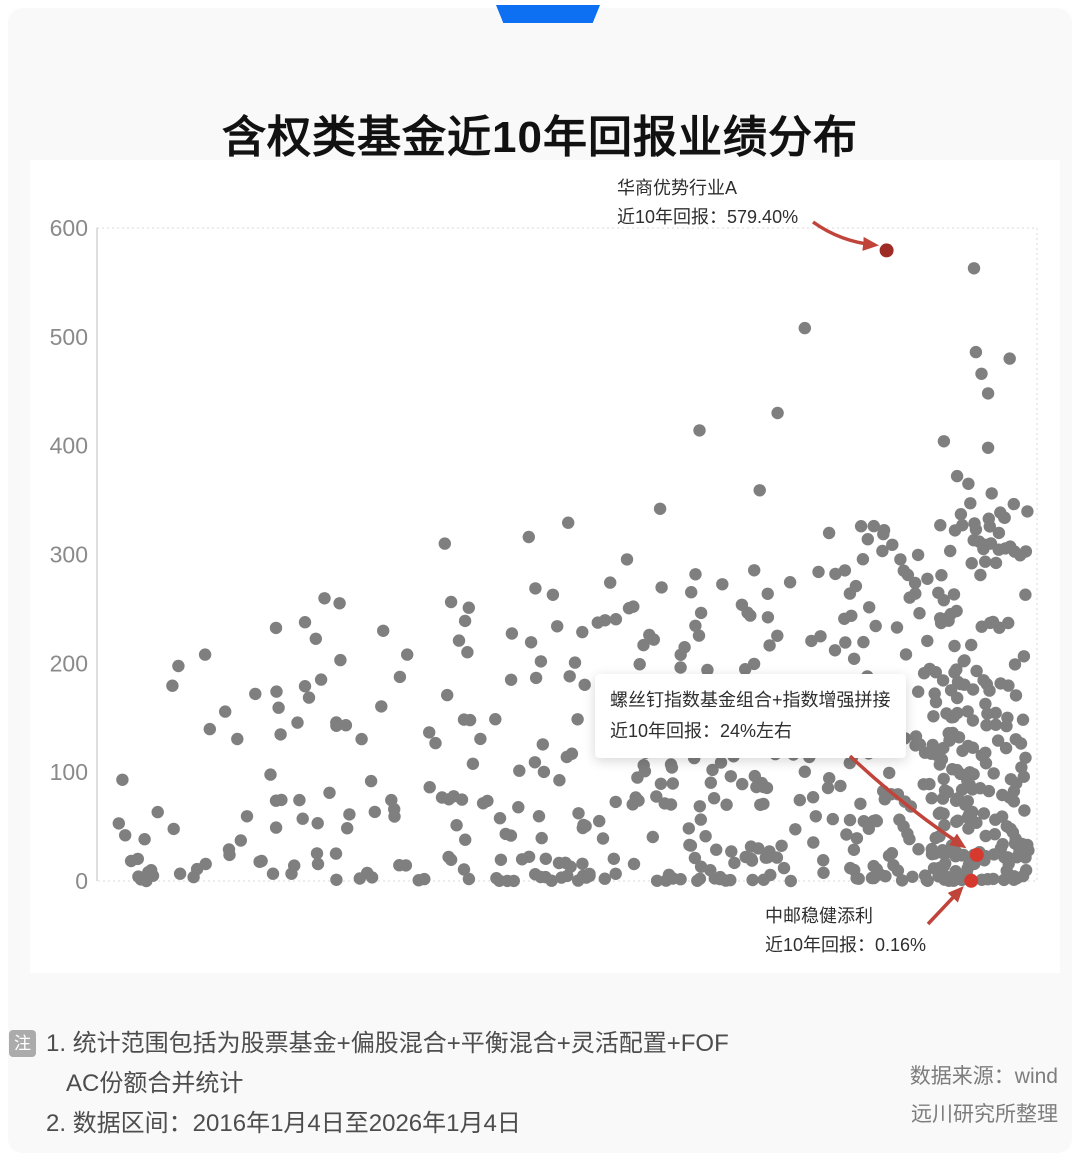  What do you see at coordinates (886, 250) in the screenshot?
I see `highlight-point` at bounding box center [886, 250].